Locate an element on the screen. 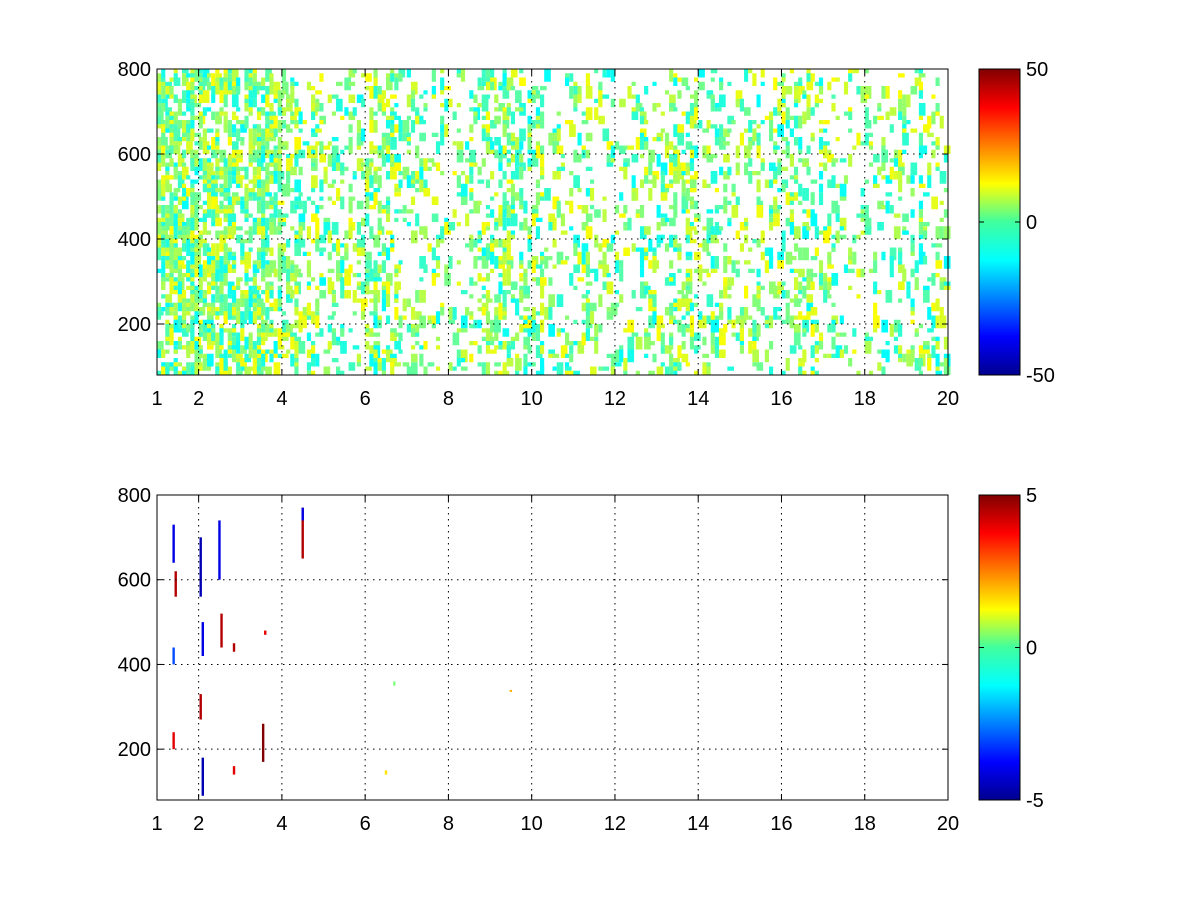 The width and height of the screenshot is (1200, 900). y-tick-label: 200 is located at coordinates (134, 325).